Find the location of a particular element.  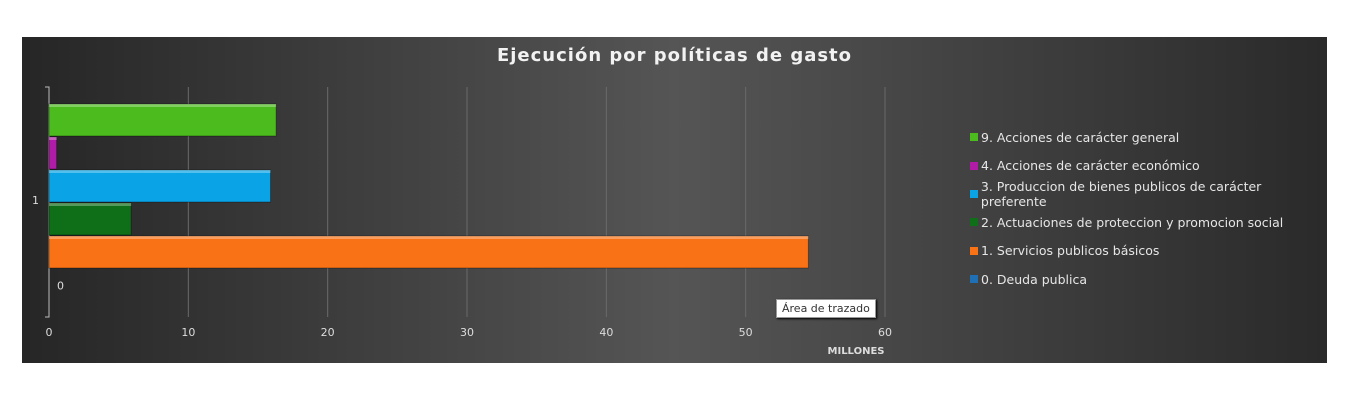

chart-title: Ejecución por políticas de gasto is located at coordinates (674, 55).